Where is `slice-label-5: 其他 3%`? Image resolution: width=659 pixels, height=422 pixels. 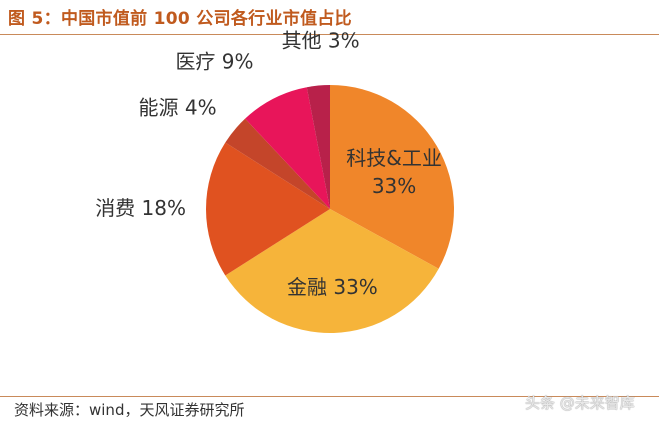 slice-label-5: 其他 3% is located at coordinates (321, 41).